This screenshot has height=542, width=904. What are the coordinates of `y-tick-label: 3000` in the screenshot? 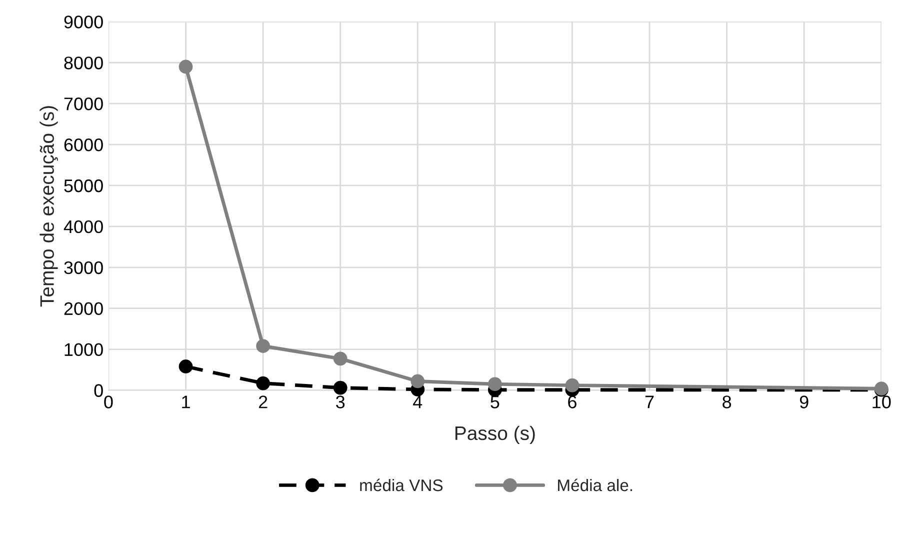 It's located at (83, 267).